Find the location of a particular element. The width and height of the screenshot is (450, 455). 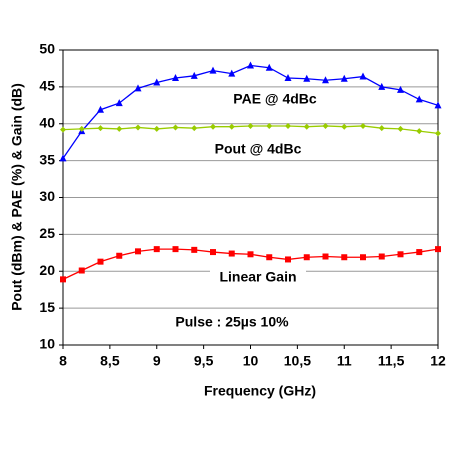

x-tick-label: 8 is located at coordinates (63, 361).